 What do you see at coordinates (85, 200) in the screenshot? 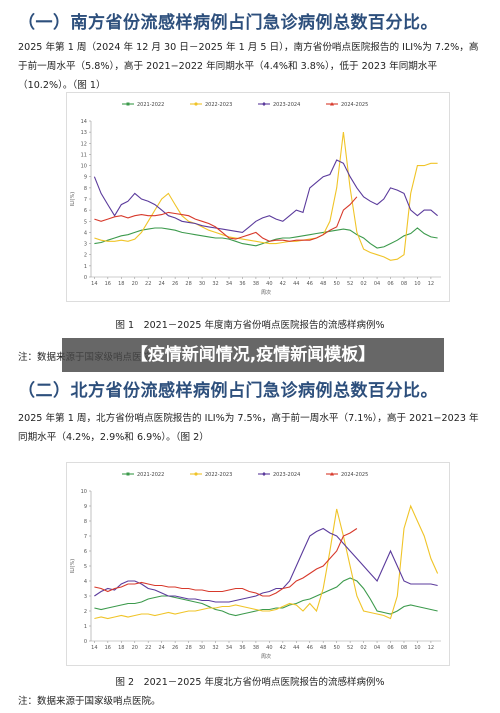
I see `y-tick-label: 7` at bounding box center [85, 200].